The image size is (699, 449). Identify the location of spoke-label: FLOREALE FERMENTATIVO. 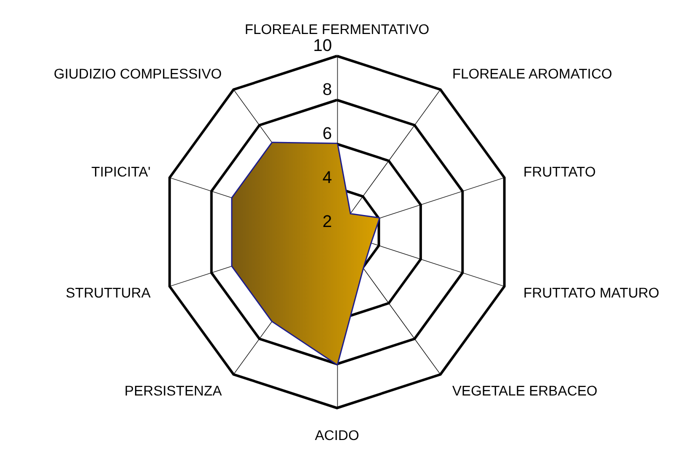
(337, 29).